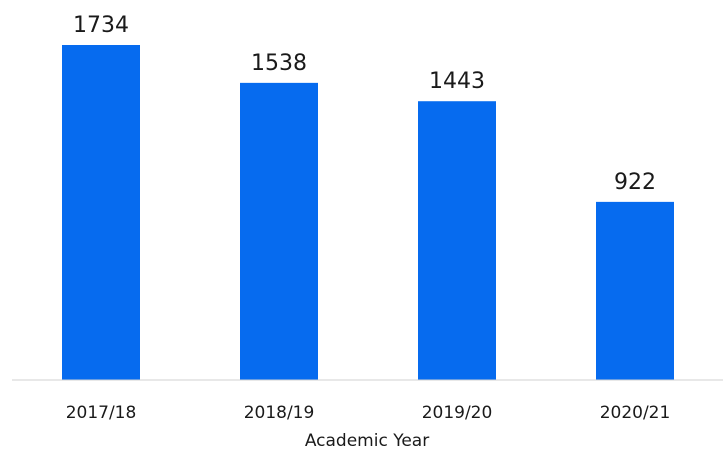  What do you see at coordinates (279, 413) in the screenshot?
I see `x-tick-label: 2018/19` at bounding box center [279, 413].